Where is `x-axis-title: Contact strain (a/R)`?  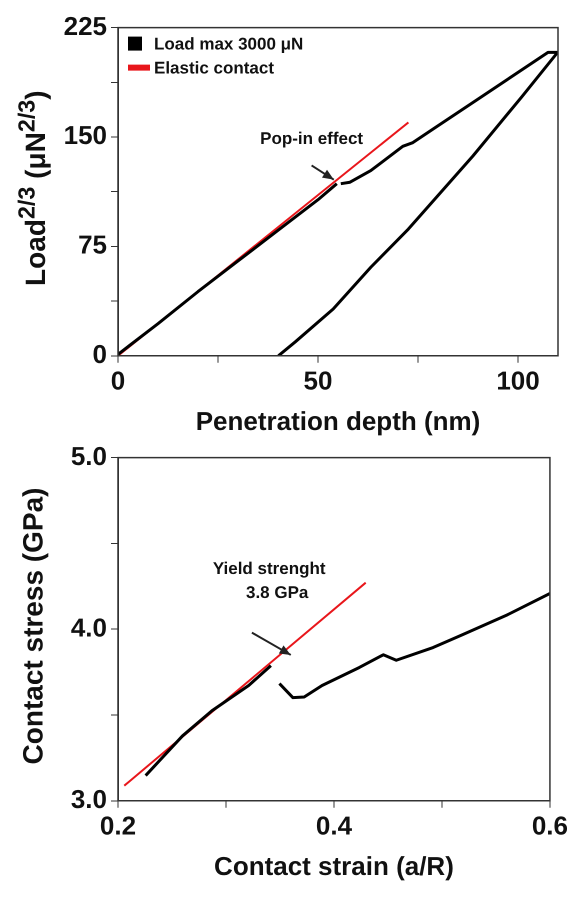
x-axis-title: Contact strain (a/R) is located at coordinates (334, 866).